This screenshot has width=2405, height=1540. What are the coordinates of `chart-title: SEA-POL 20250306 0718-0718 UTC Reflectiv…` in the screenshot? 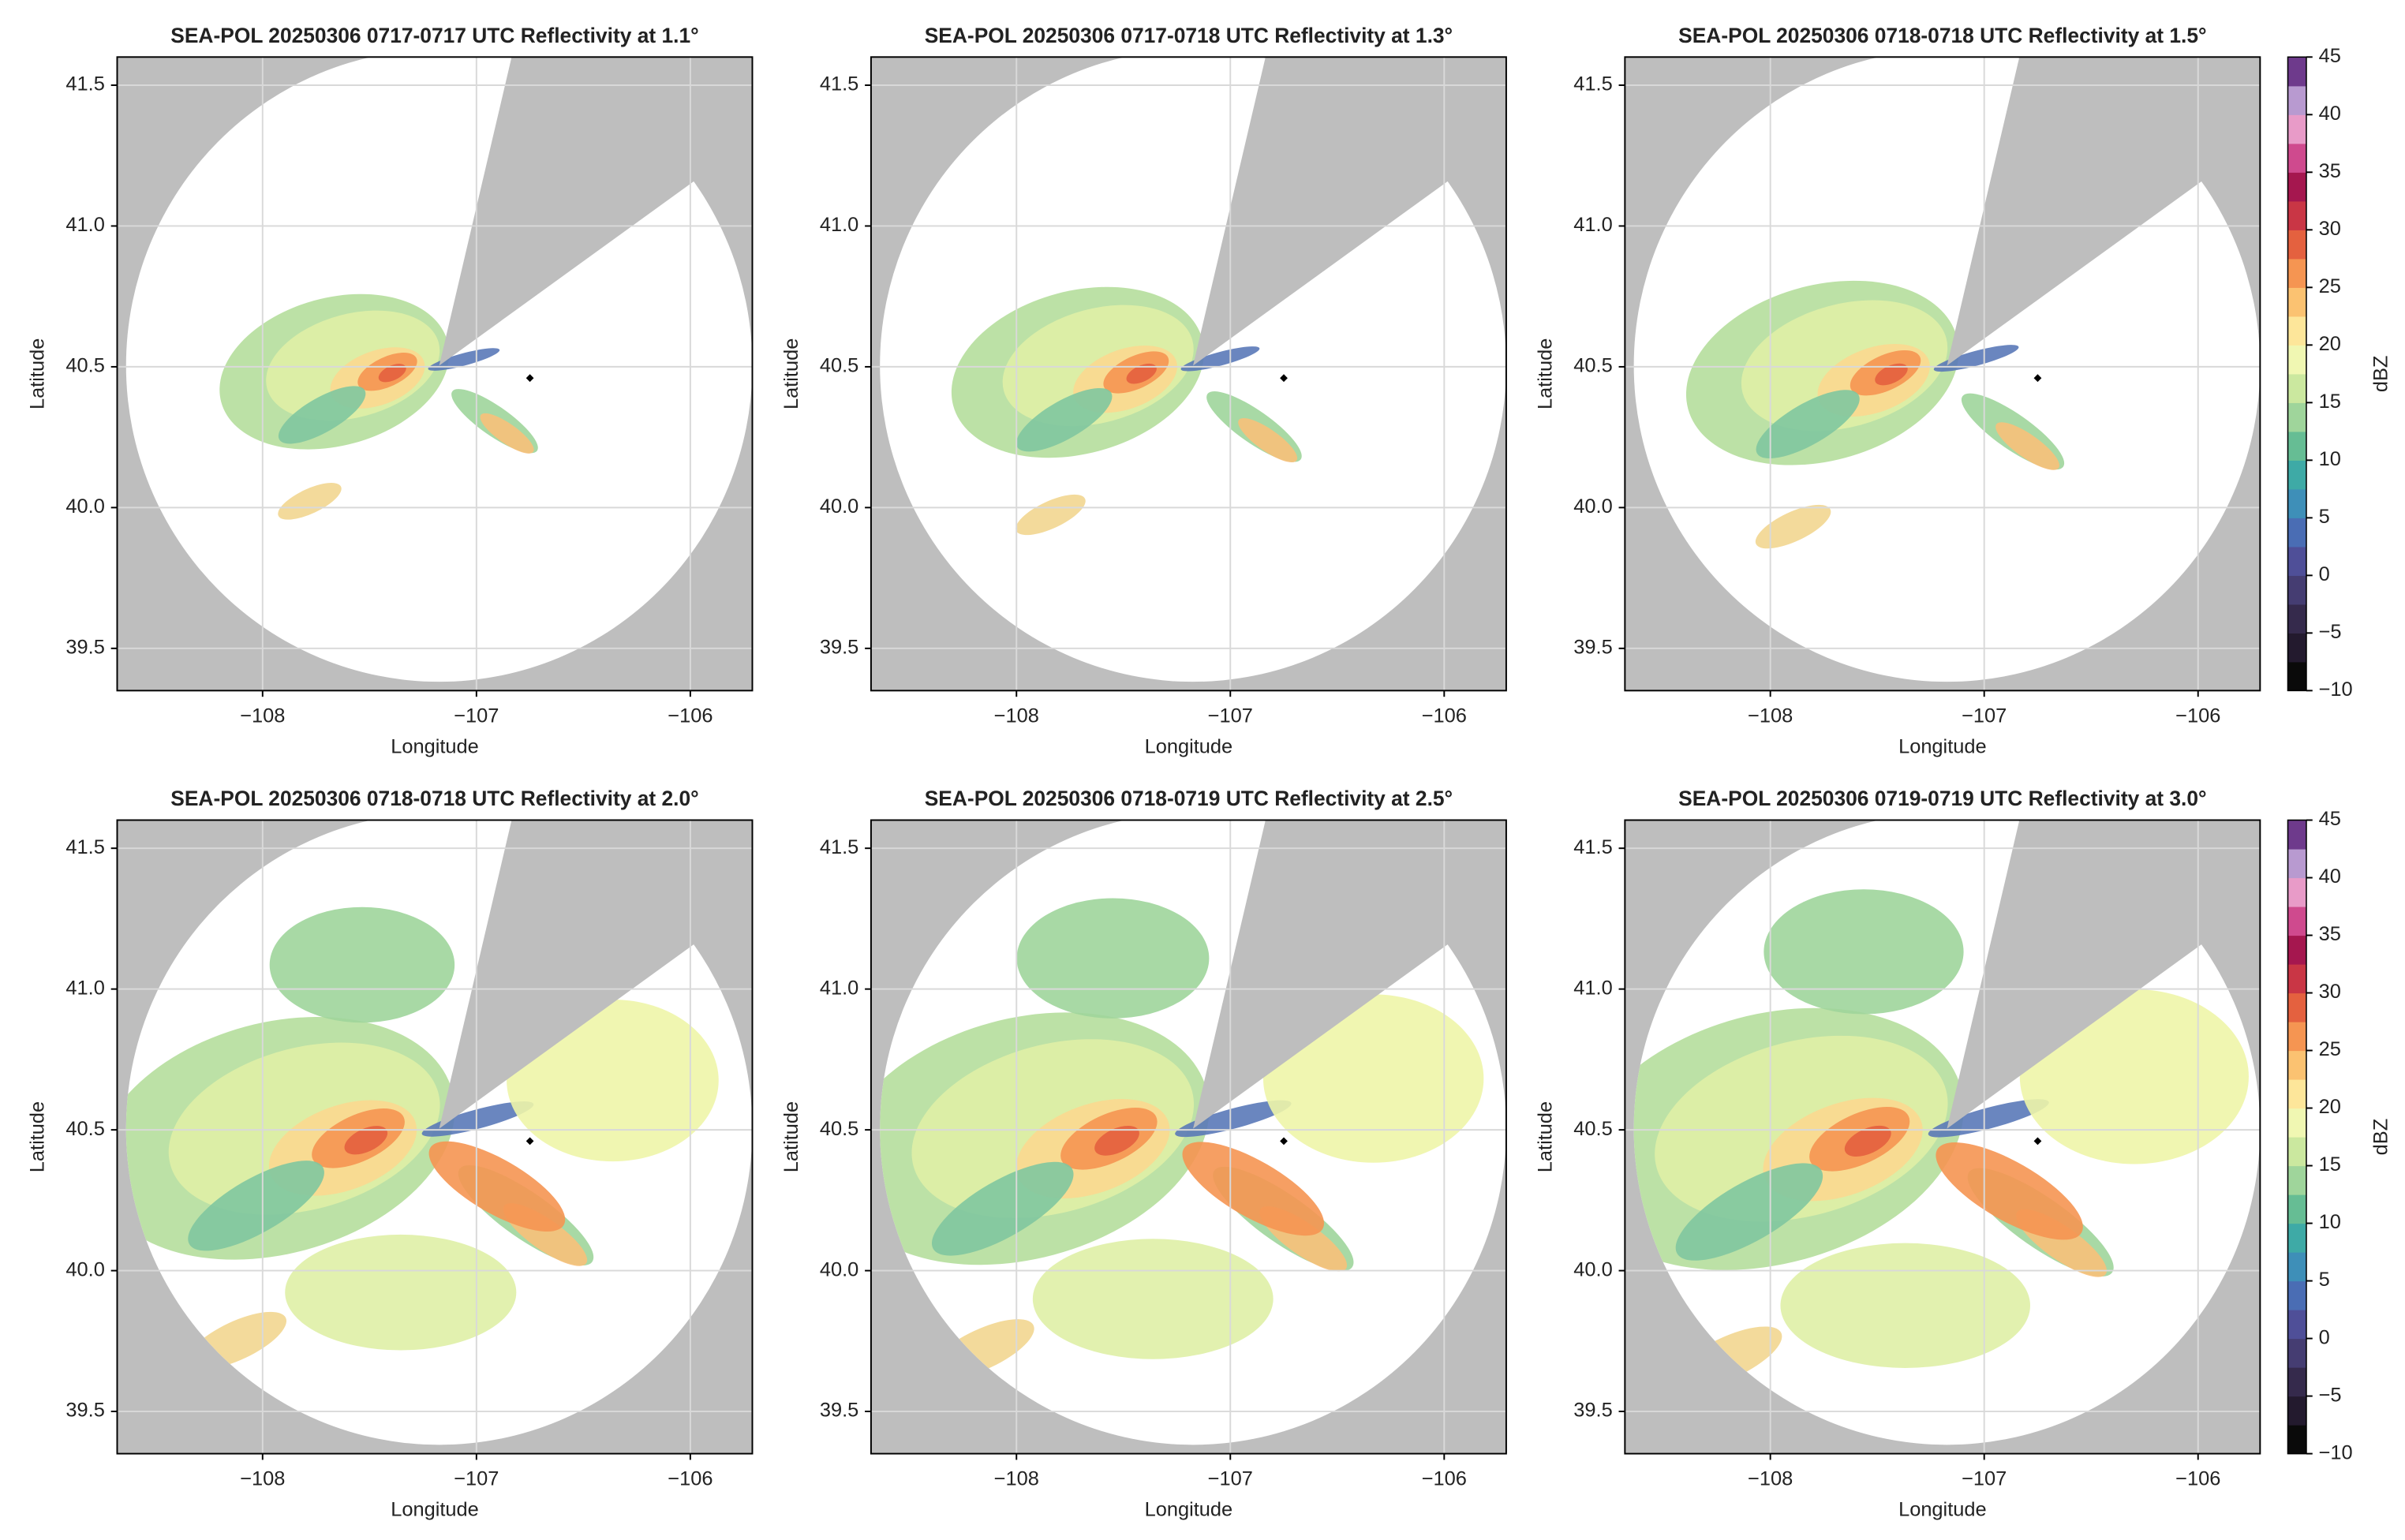 It's located at (1942, 35).